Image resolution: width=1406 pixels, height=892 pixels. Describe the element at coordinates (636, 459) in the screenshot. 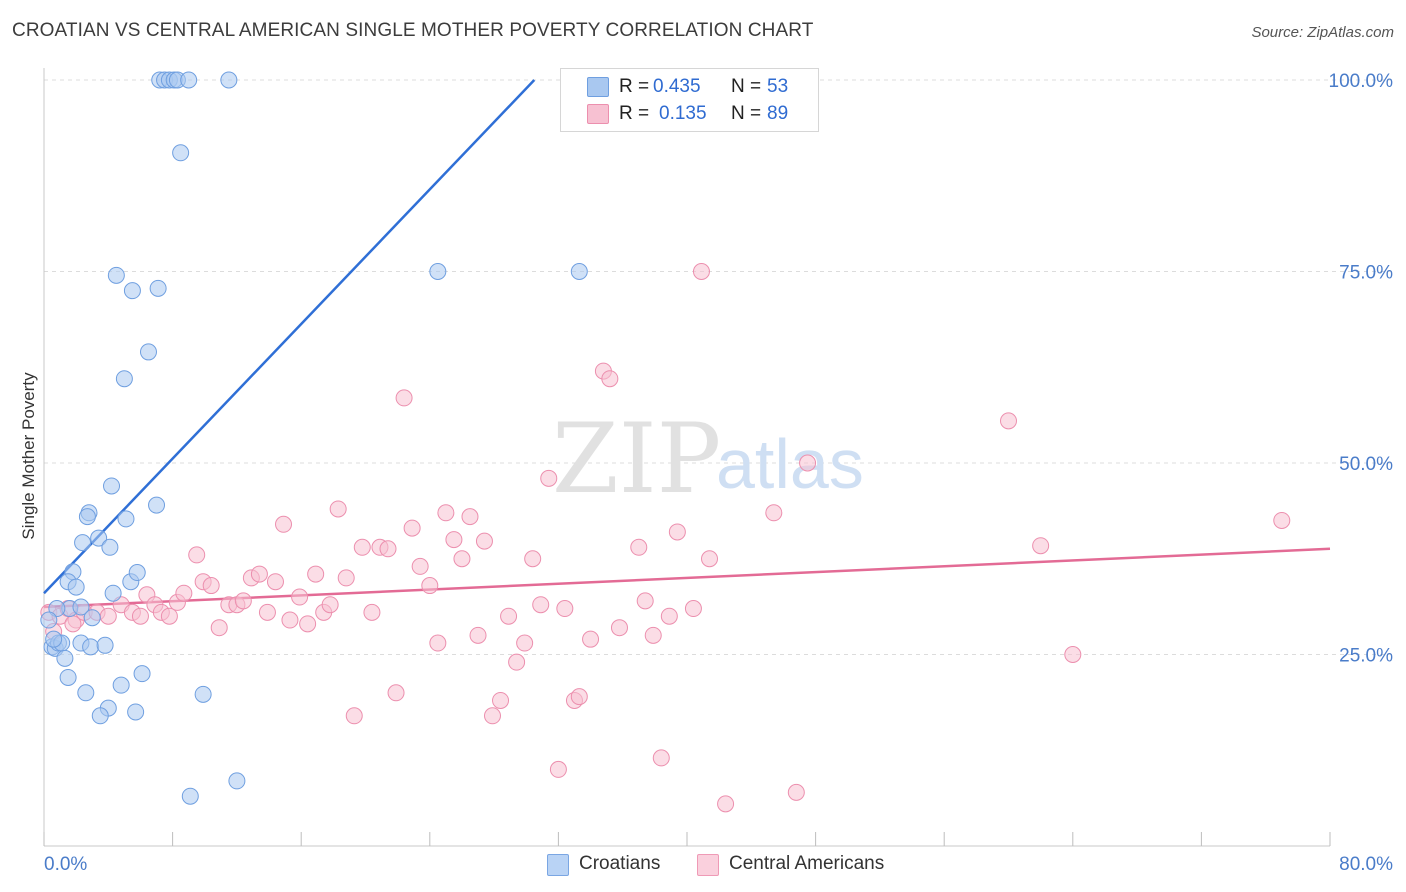

I see `watermark-zip: ZIP` at that location.